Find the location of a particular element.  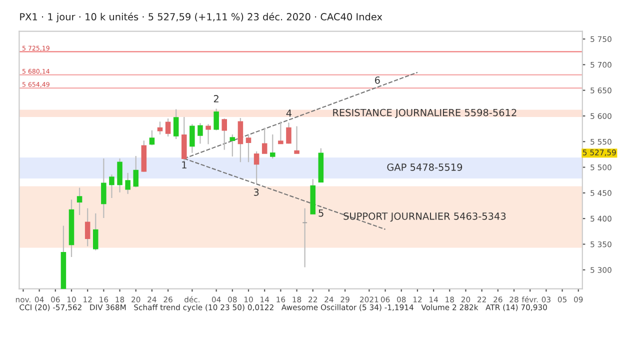

chart-title: PX1 · 1 jour · 10 k unités · 5 527,59 (+1,11 %) 23 déc. 2020 · CAC40 Index is located at coordinates (201, 17).